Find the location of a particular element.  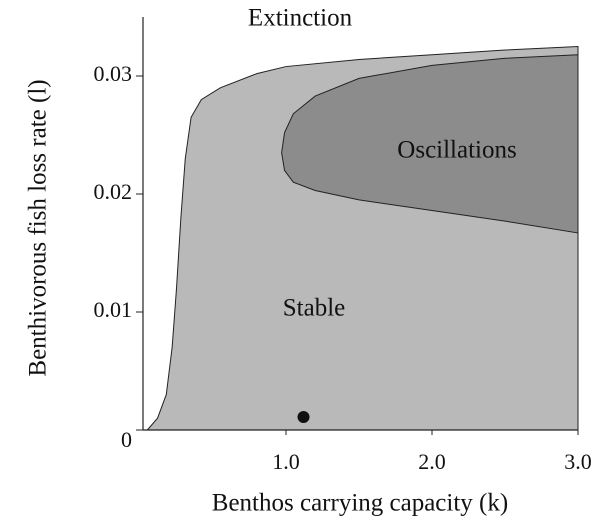

region-label: Stable is located at coordinates (314, 308).